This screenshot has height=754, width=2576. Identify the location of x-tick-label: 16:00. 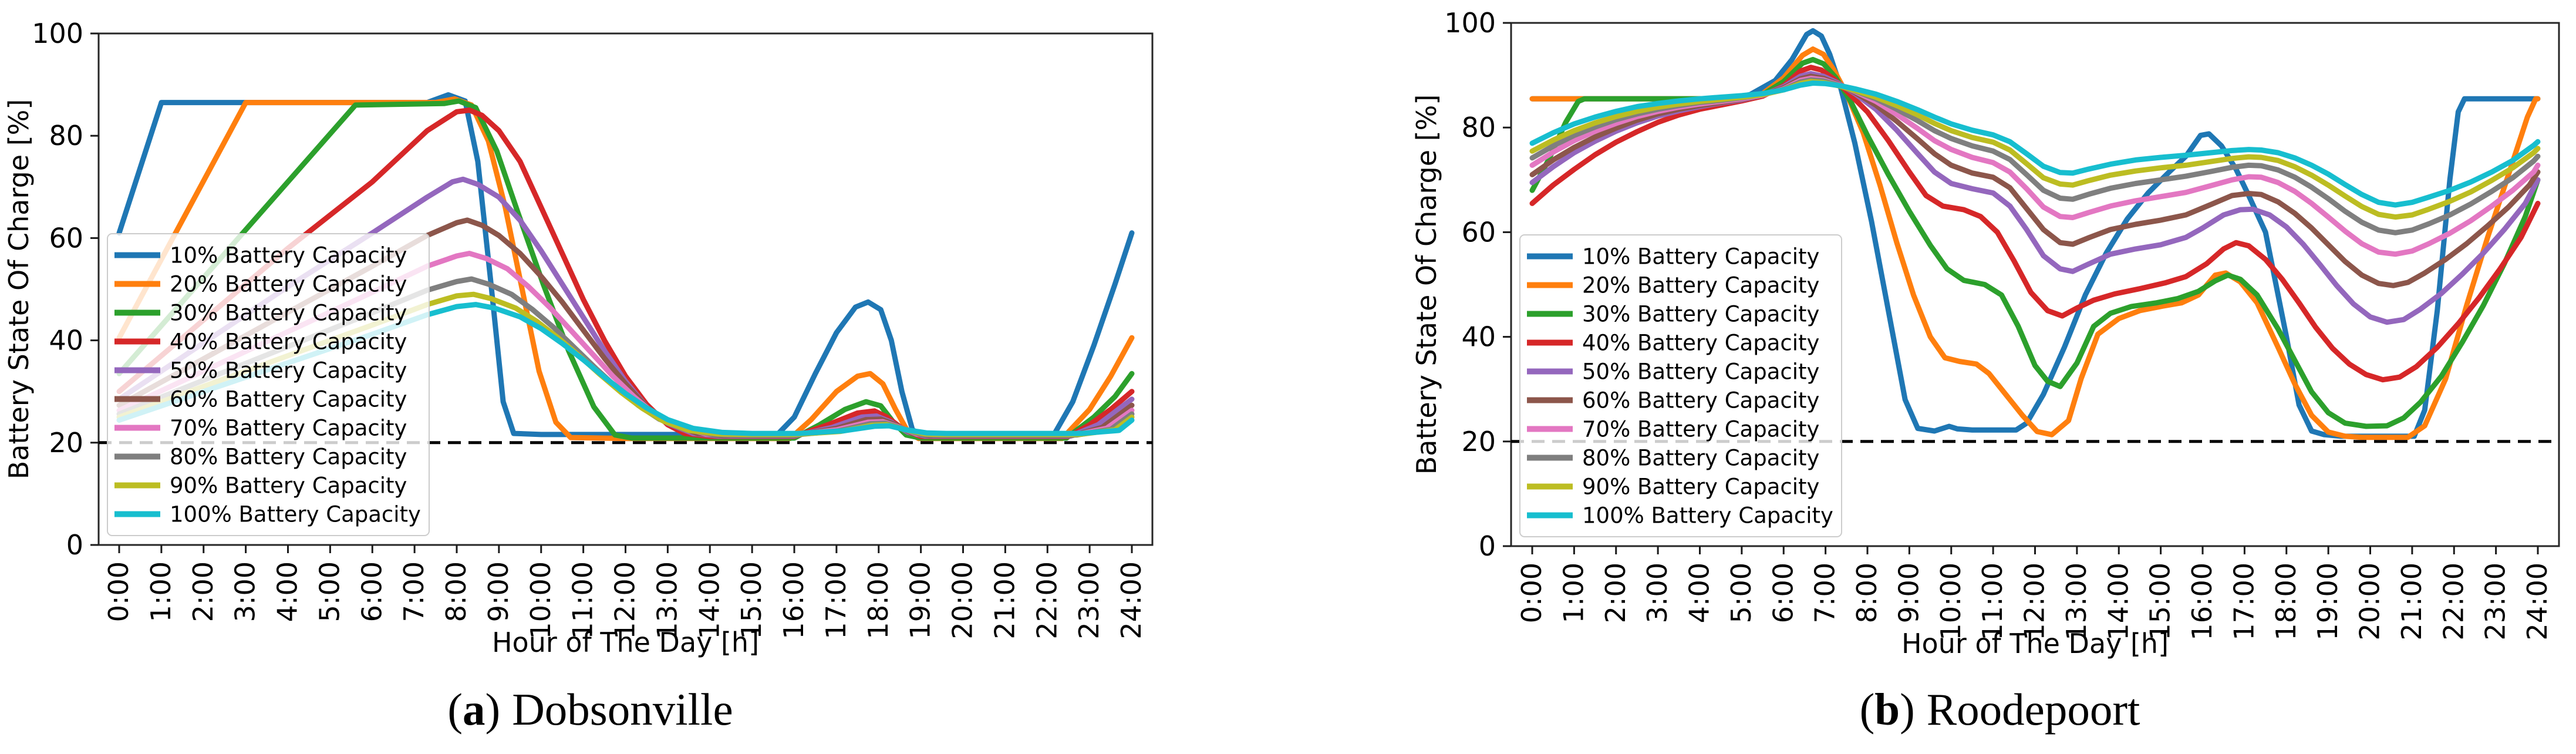
(2202, 602).